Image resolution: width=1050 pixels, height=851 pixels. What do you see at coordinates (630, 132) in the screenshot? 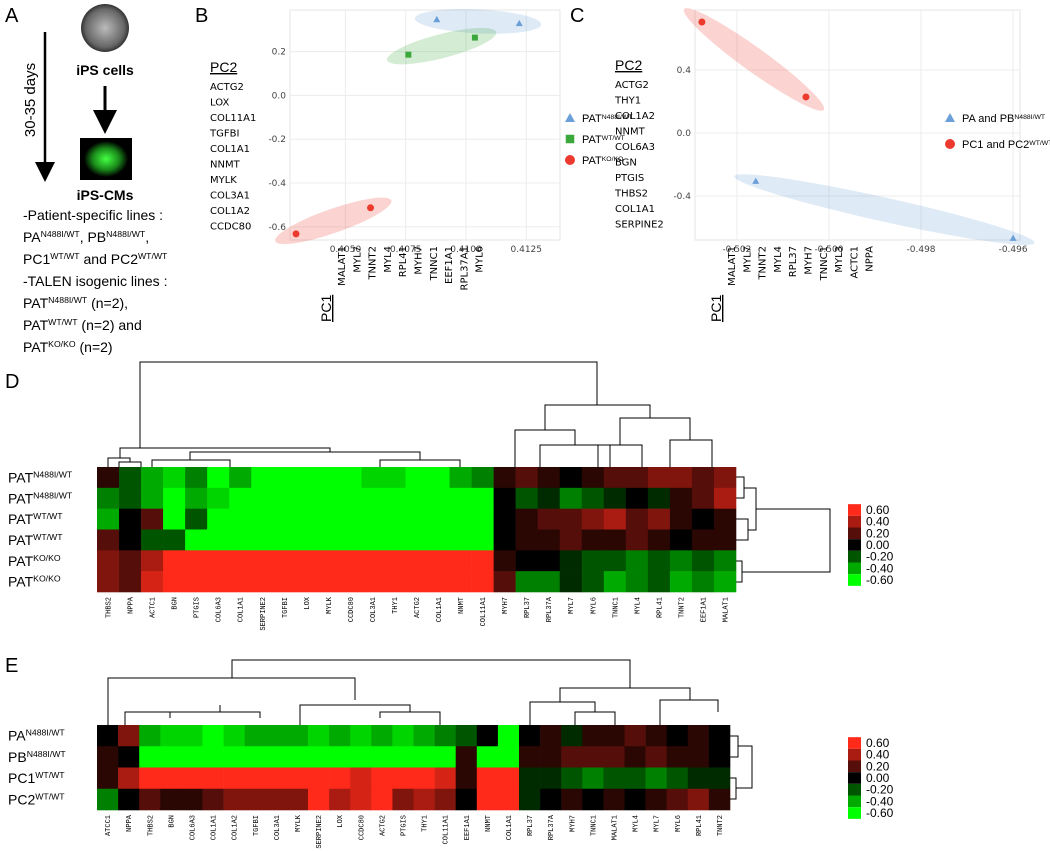
I see `y-gene: NNMT` at bounding box center [630, 132].